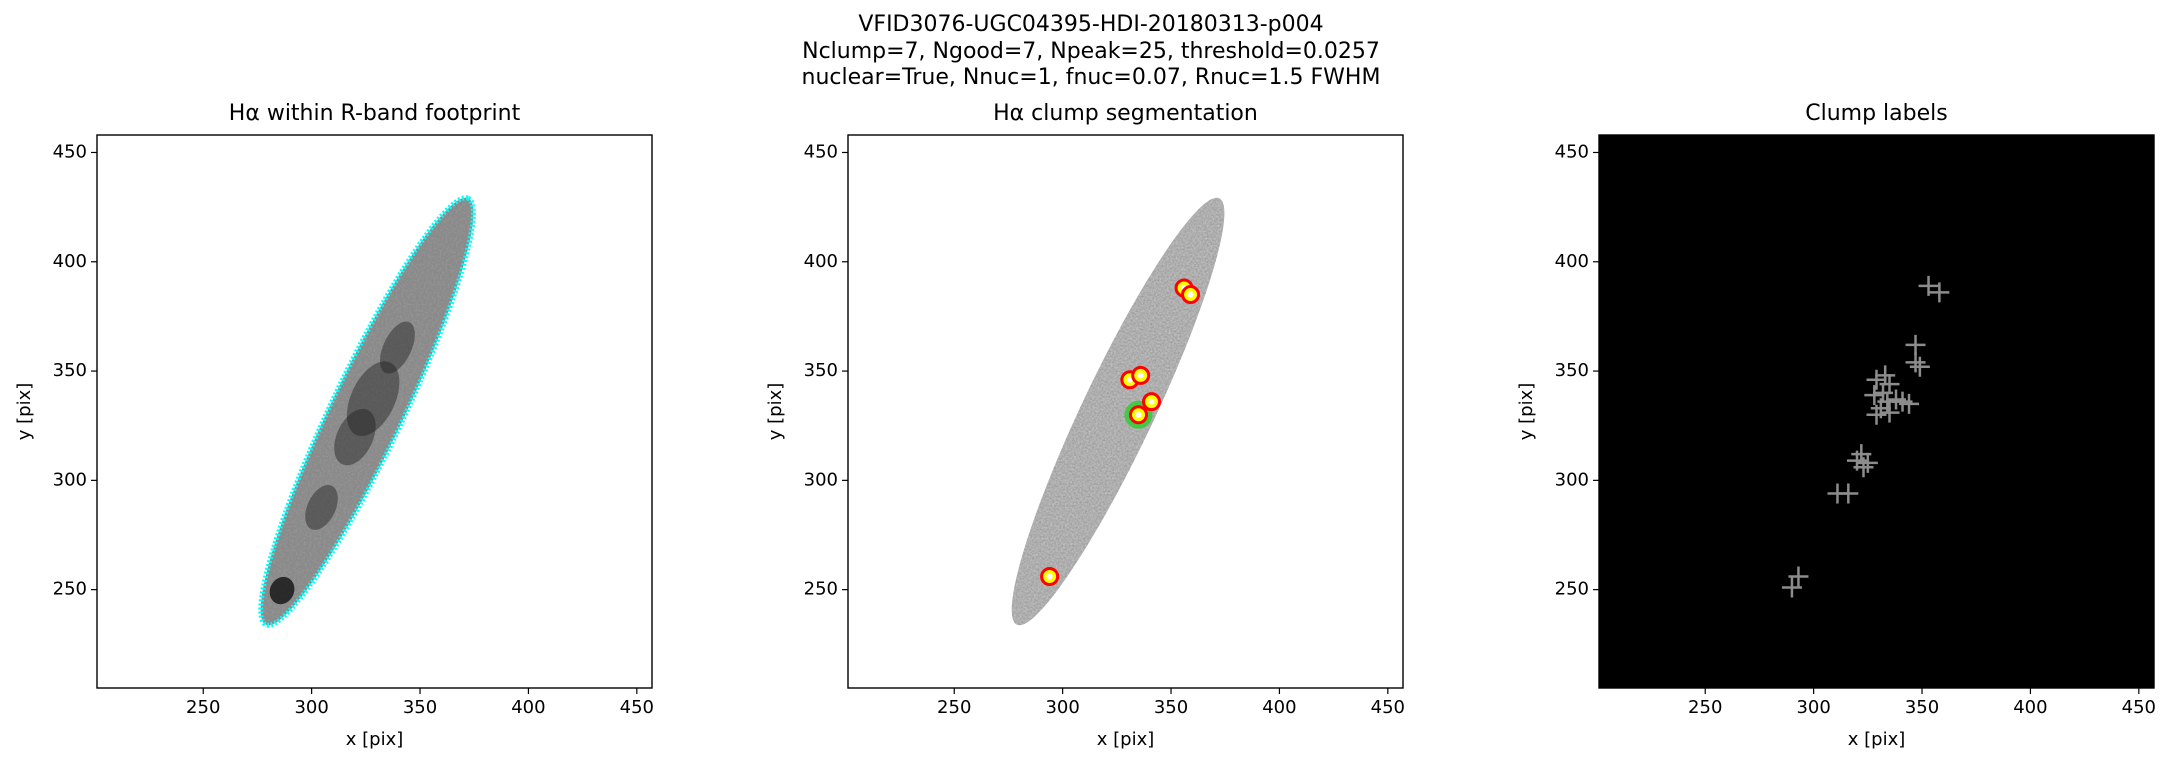 This screenshot has height=771, width=2176. Describe the element at coordinates (375, 113) in the screenshot. I see `panel-title: Hα within R-band footprint` at that location.